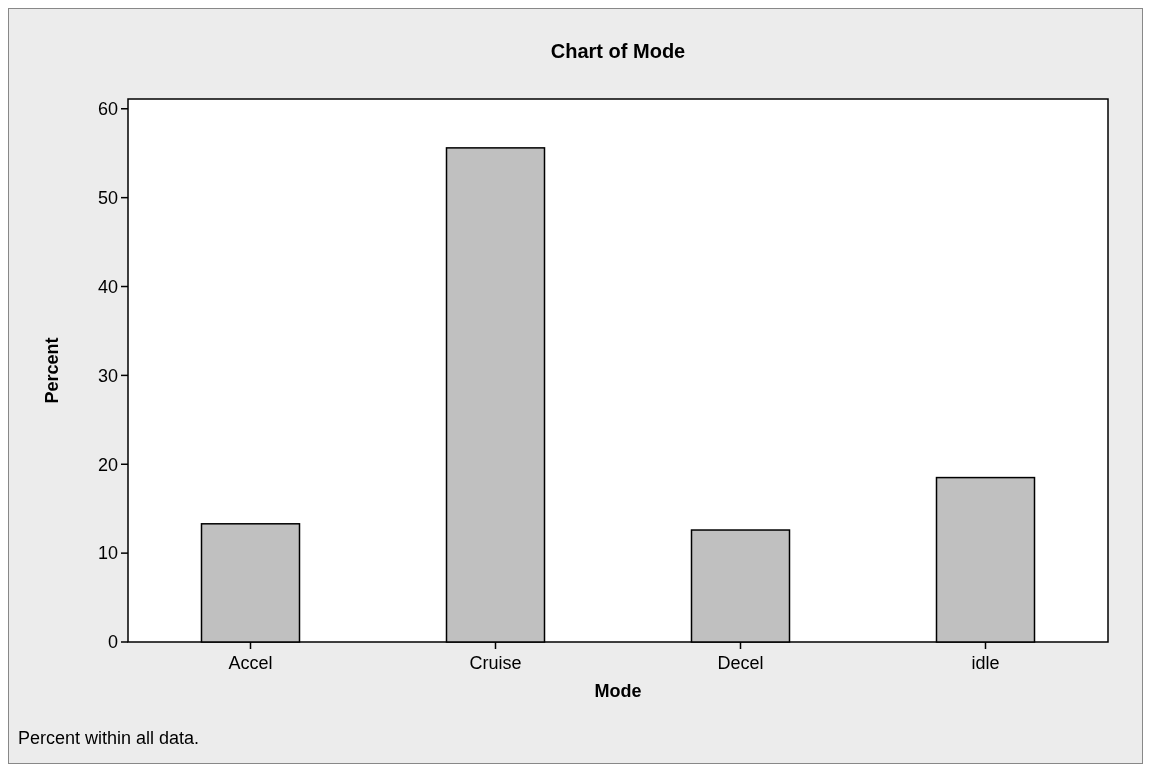  I want to click on y-tick-label: 20, so click(107, 464).